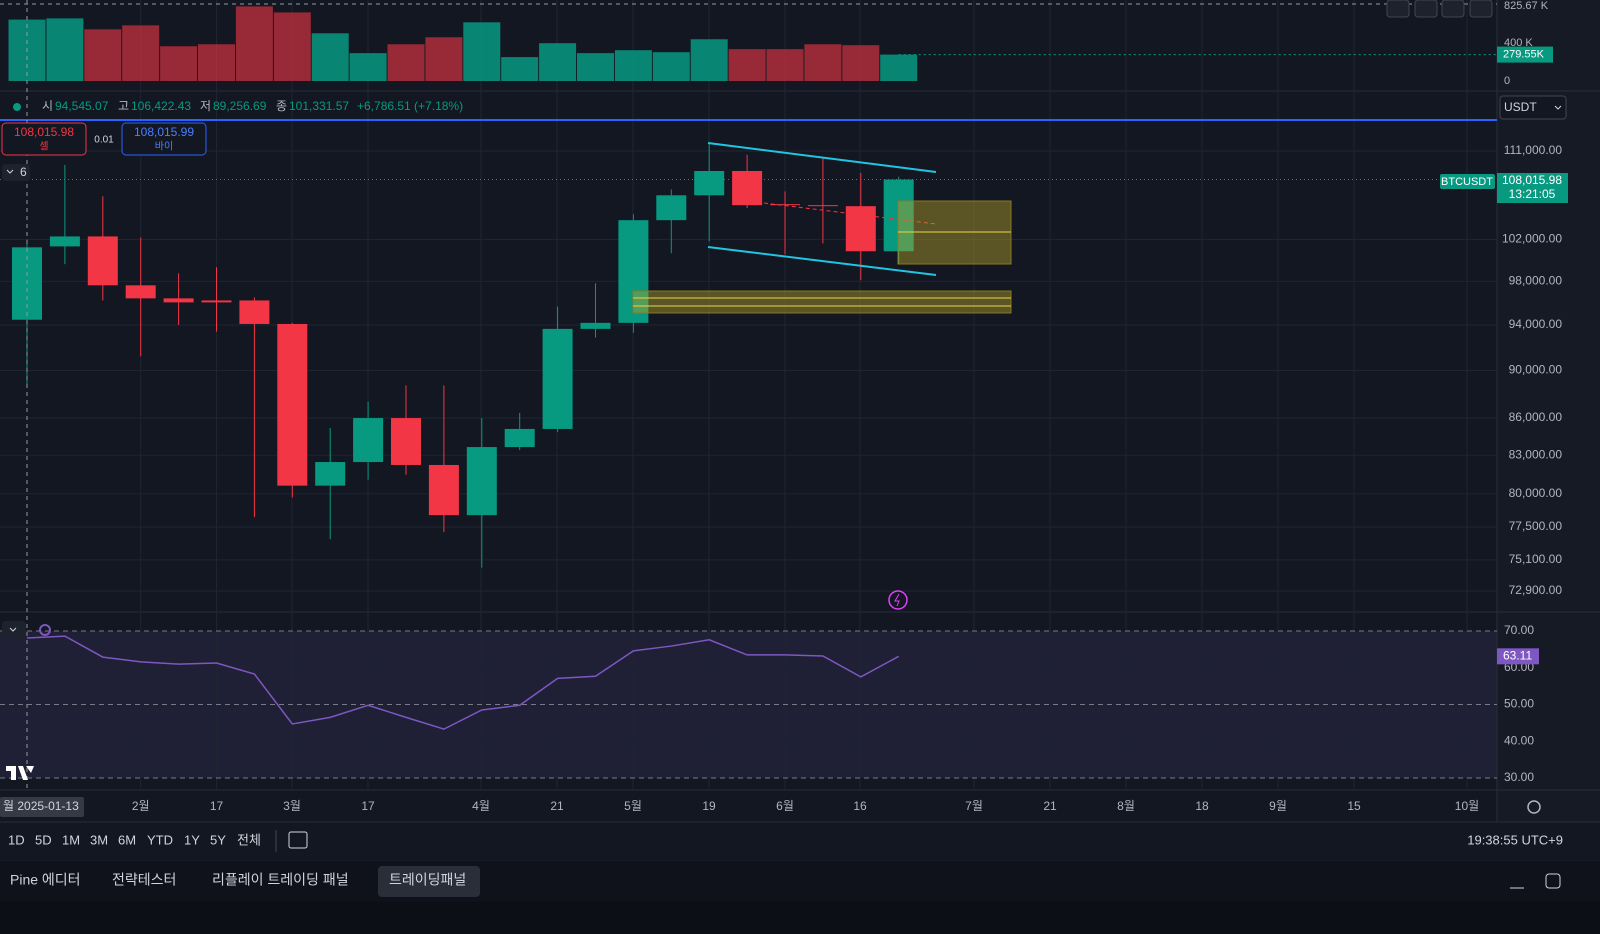  Describe the element at coordinates (43, 147) in the screenshot. I see `sell-label: 셀` at that location.